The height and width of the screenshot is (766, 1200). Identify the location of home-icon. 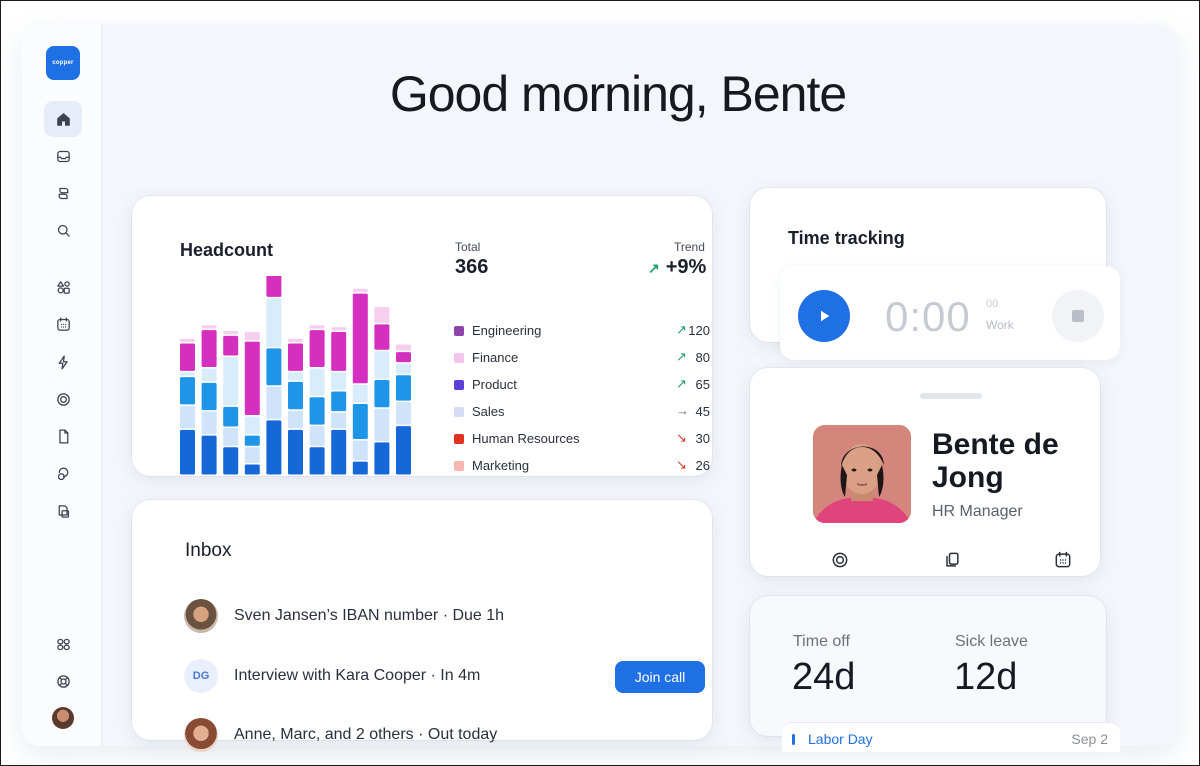
(63, 119).